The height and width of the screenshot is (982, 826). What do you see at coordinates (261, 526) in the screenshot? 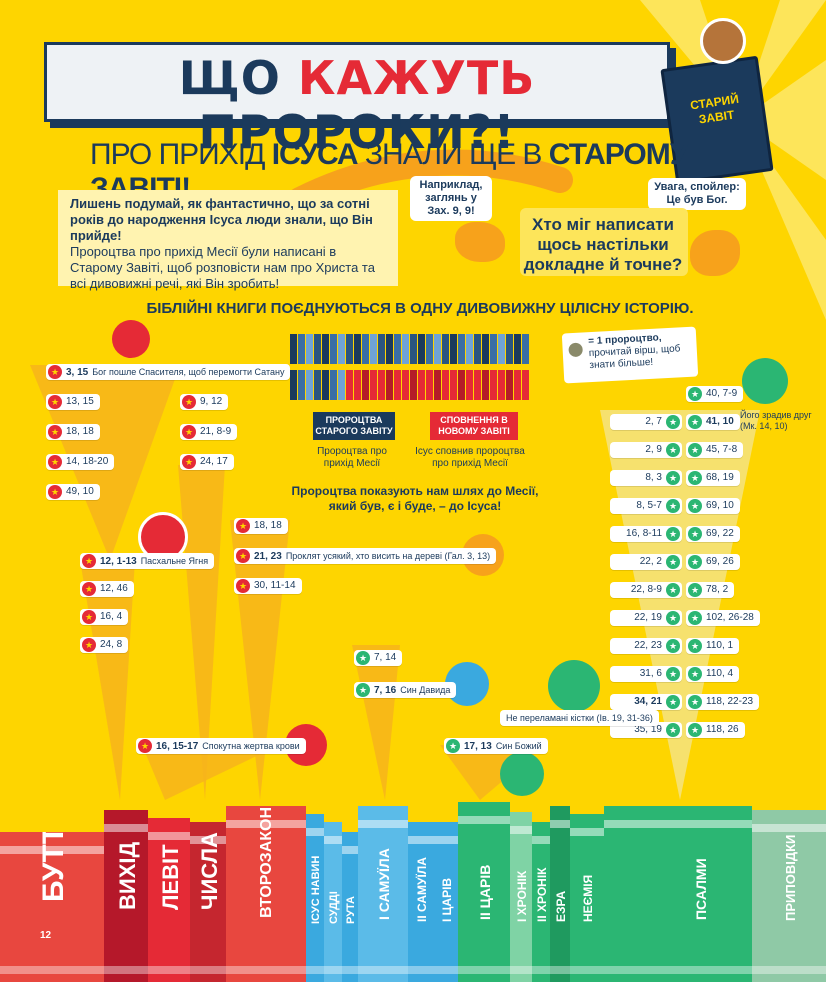
I see `verse-tag: ★ 18, 18` at bounding box center [261, 526].